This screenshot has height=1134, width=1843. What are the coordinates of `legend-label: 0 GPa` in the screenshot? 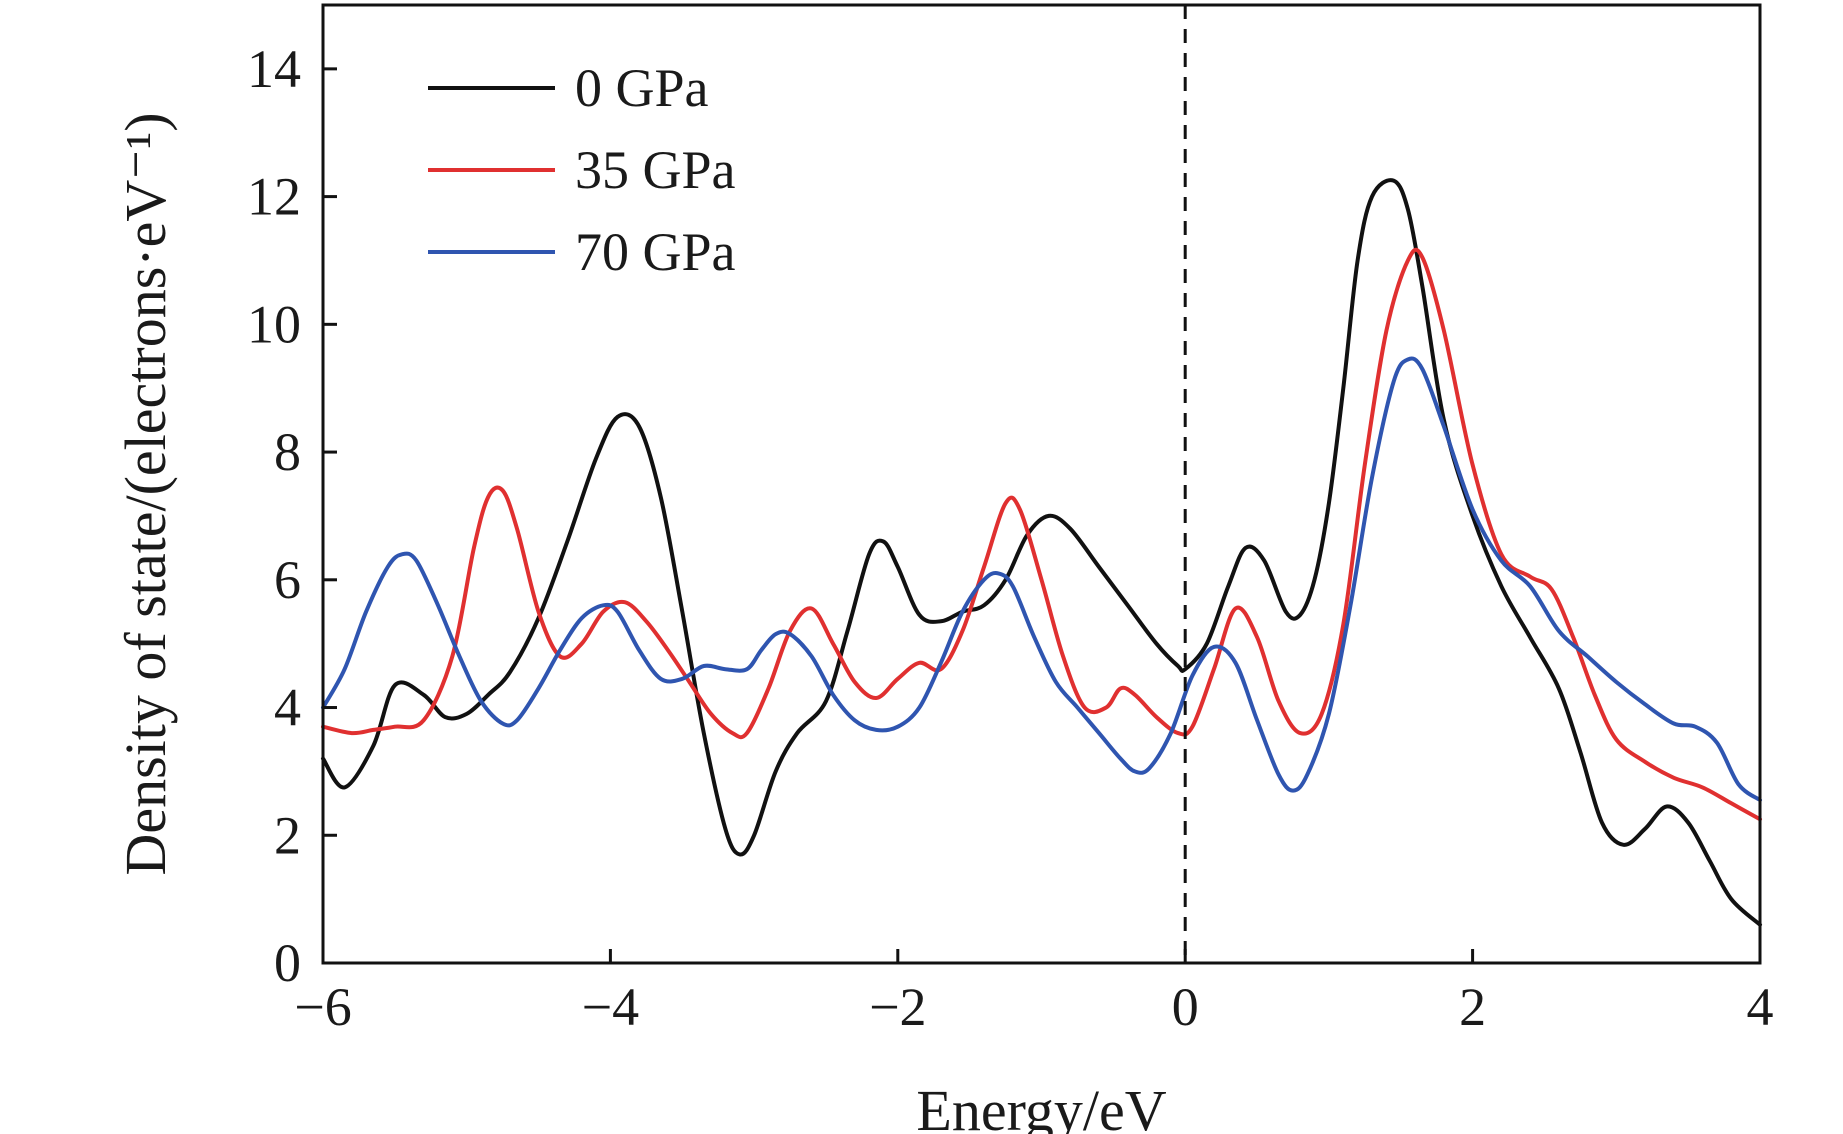 It's located at (642, 88).